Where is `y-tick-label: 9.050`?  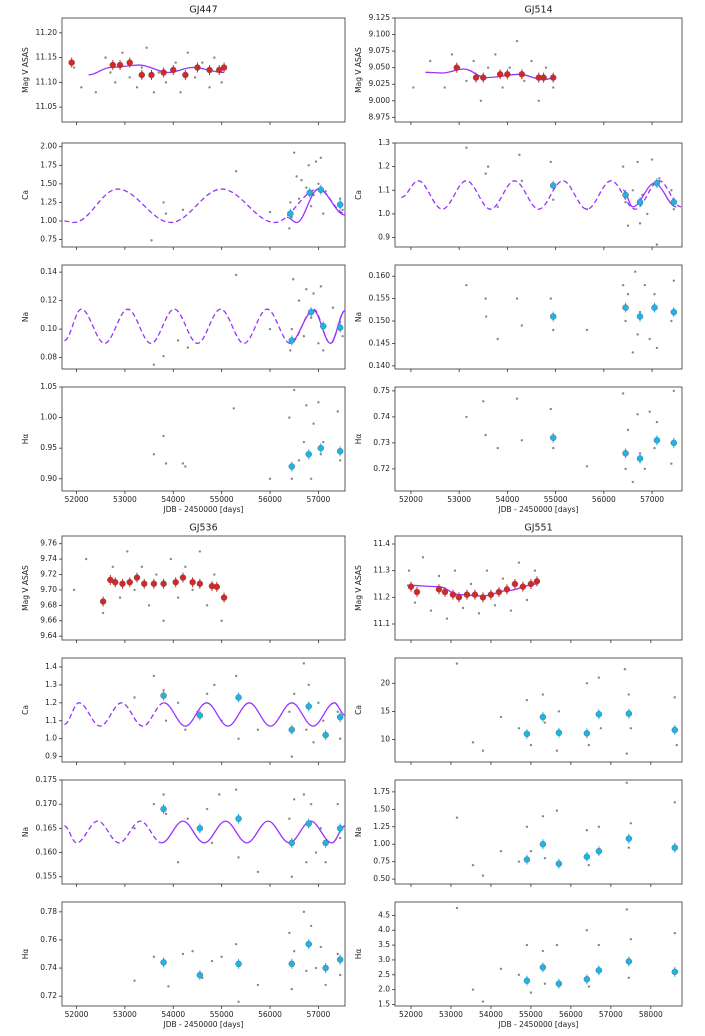
y-tick-label: 9.050 is located at coordinates (380, 67).